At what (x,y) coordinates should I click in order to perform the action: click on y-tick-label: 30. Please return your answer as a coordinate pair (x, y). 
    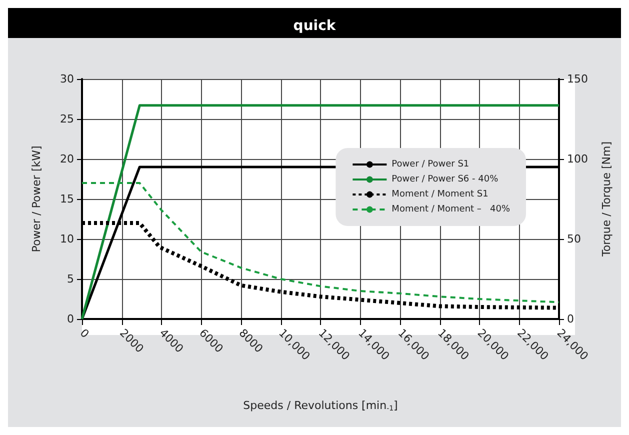
    Looking at the image, I should click on (67, 79).